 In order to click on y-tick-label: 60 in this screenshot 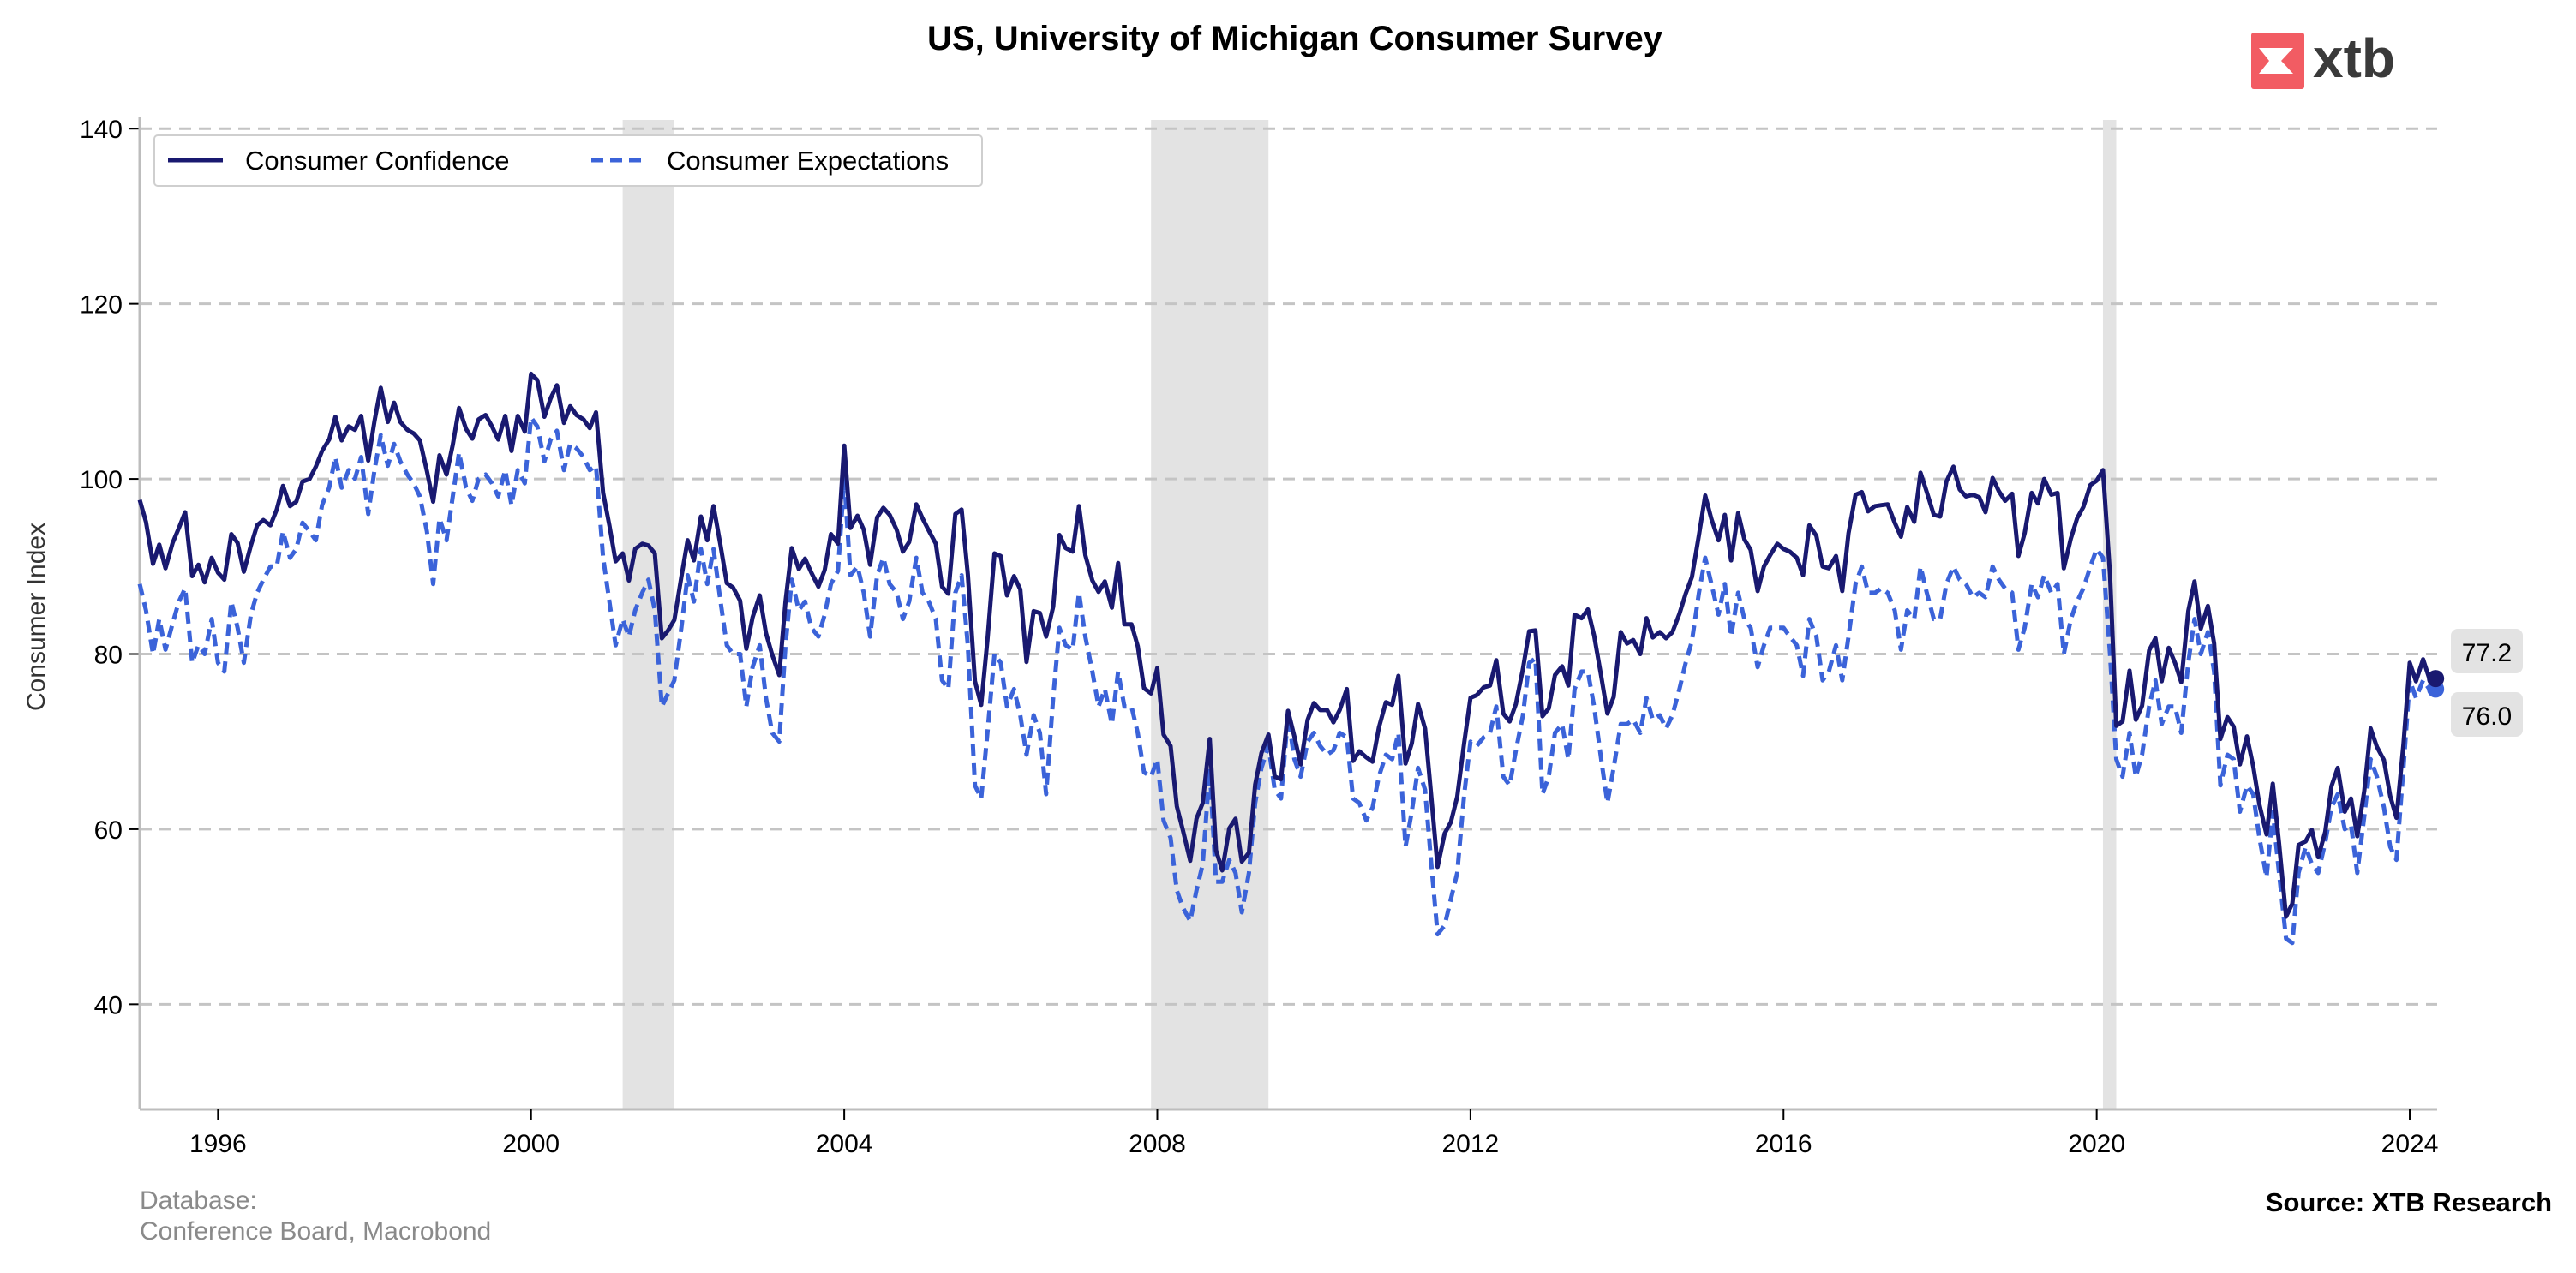, I will do `click(108, 830)`.